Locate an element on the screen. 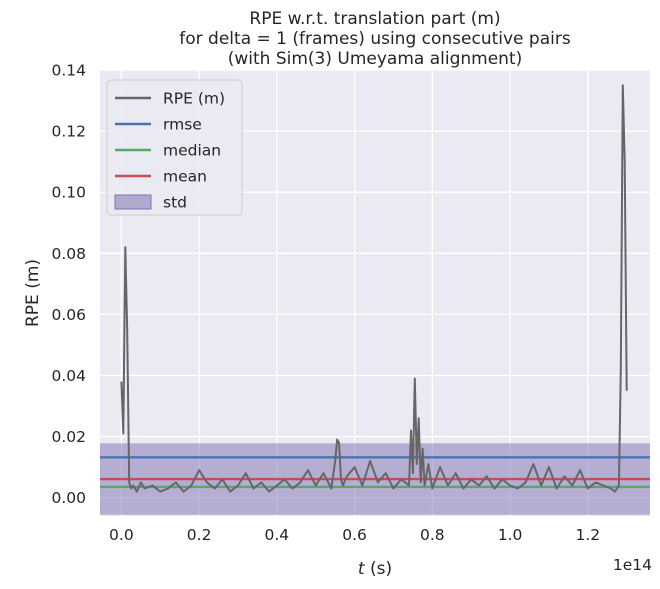 The width and height of the screenshot is (660, 589). legend-label: mean is located at coordinates (185, 177).